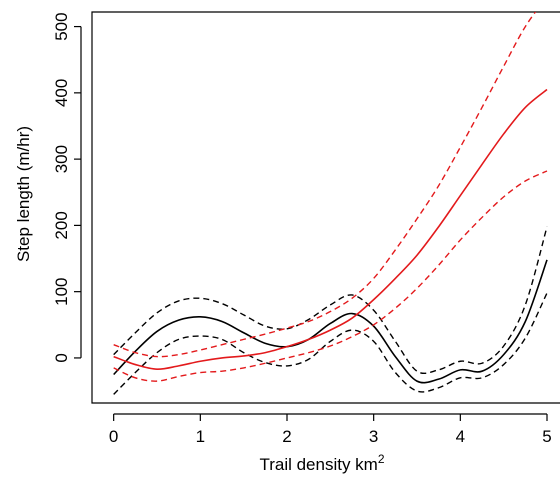 The height and width of the screenshot is (482, 560). What do you see at coordinates (61, 26) in the screenshot?
I see `y-tick-label: 500` at bounding box center [61, 26].